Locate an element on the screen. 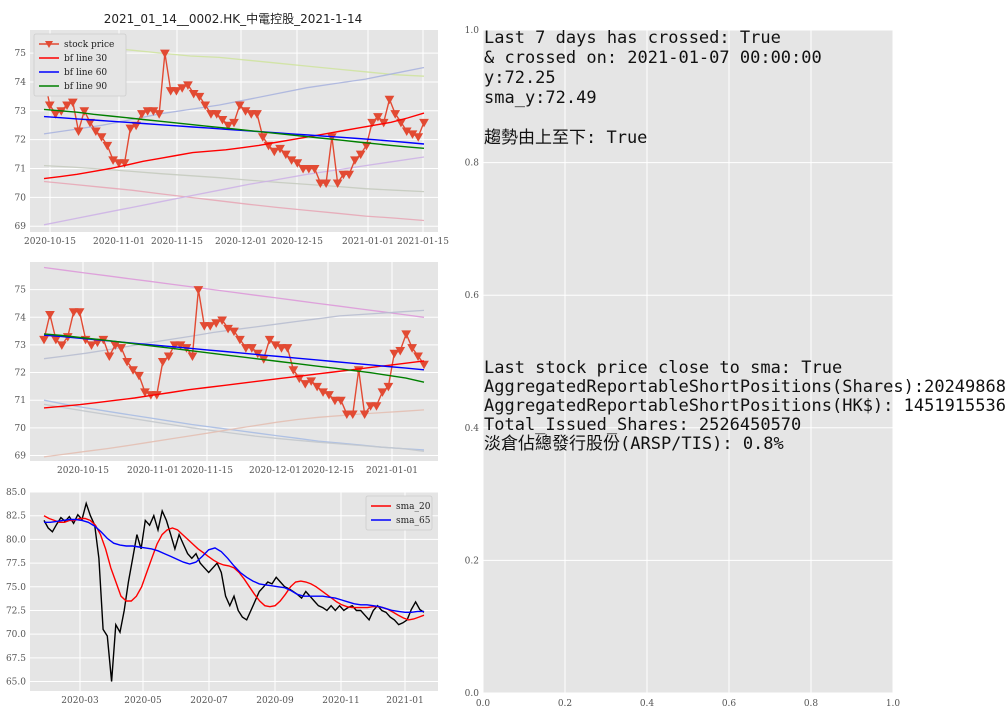 The width and height of the screenshot is (1008, 720). x-tick-label: 2020-11-15 is located at coordinates (207, 471).